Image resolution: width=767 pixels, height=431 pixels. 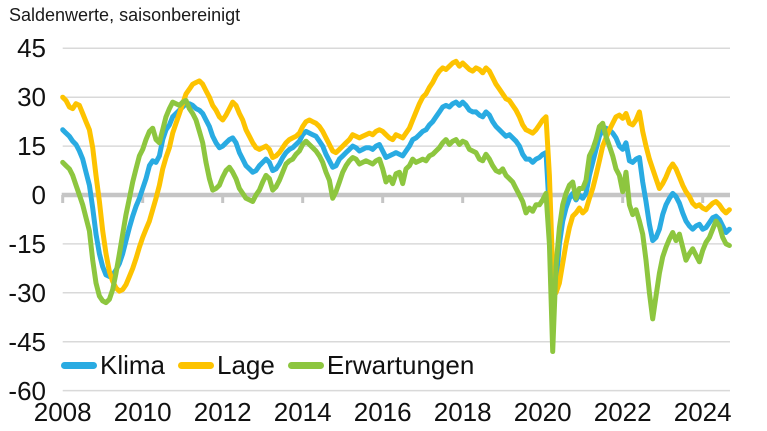 What do you see at coordinates (125, 15) in the screenshot?
I see `chart-title: Saldenwerte, saisonbereinigt` at bounding box center [125, 15].